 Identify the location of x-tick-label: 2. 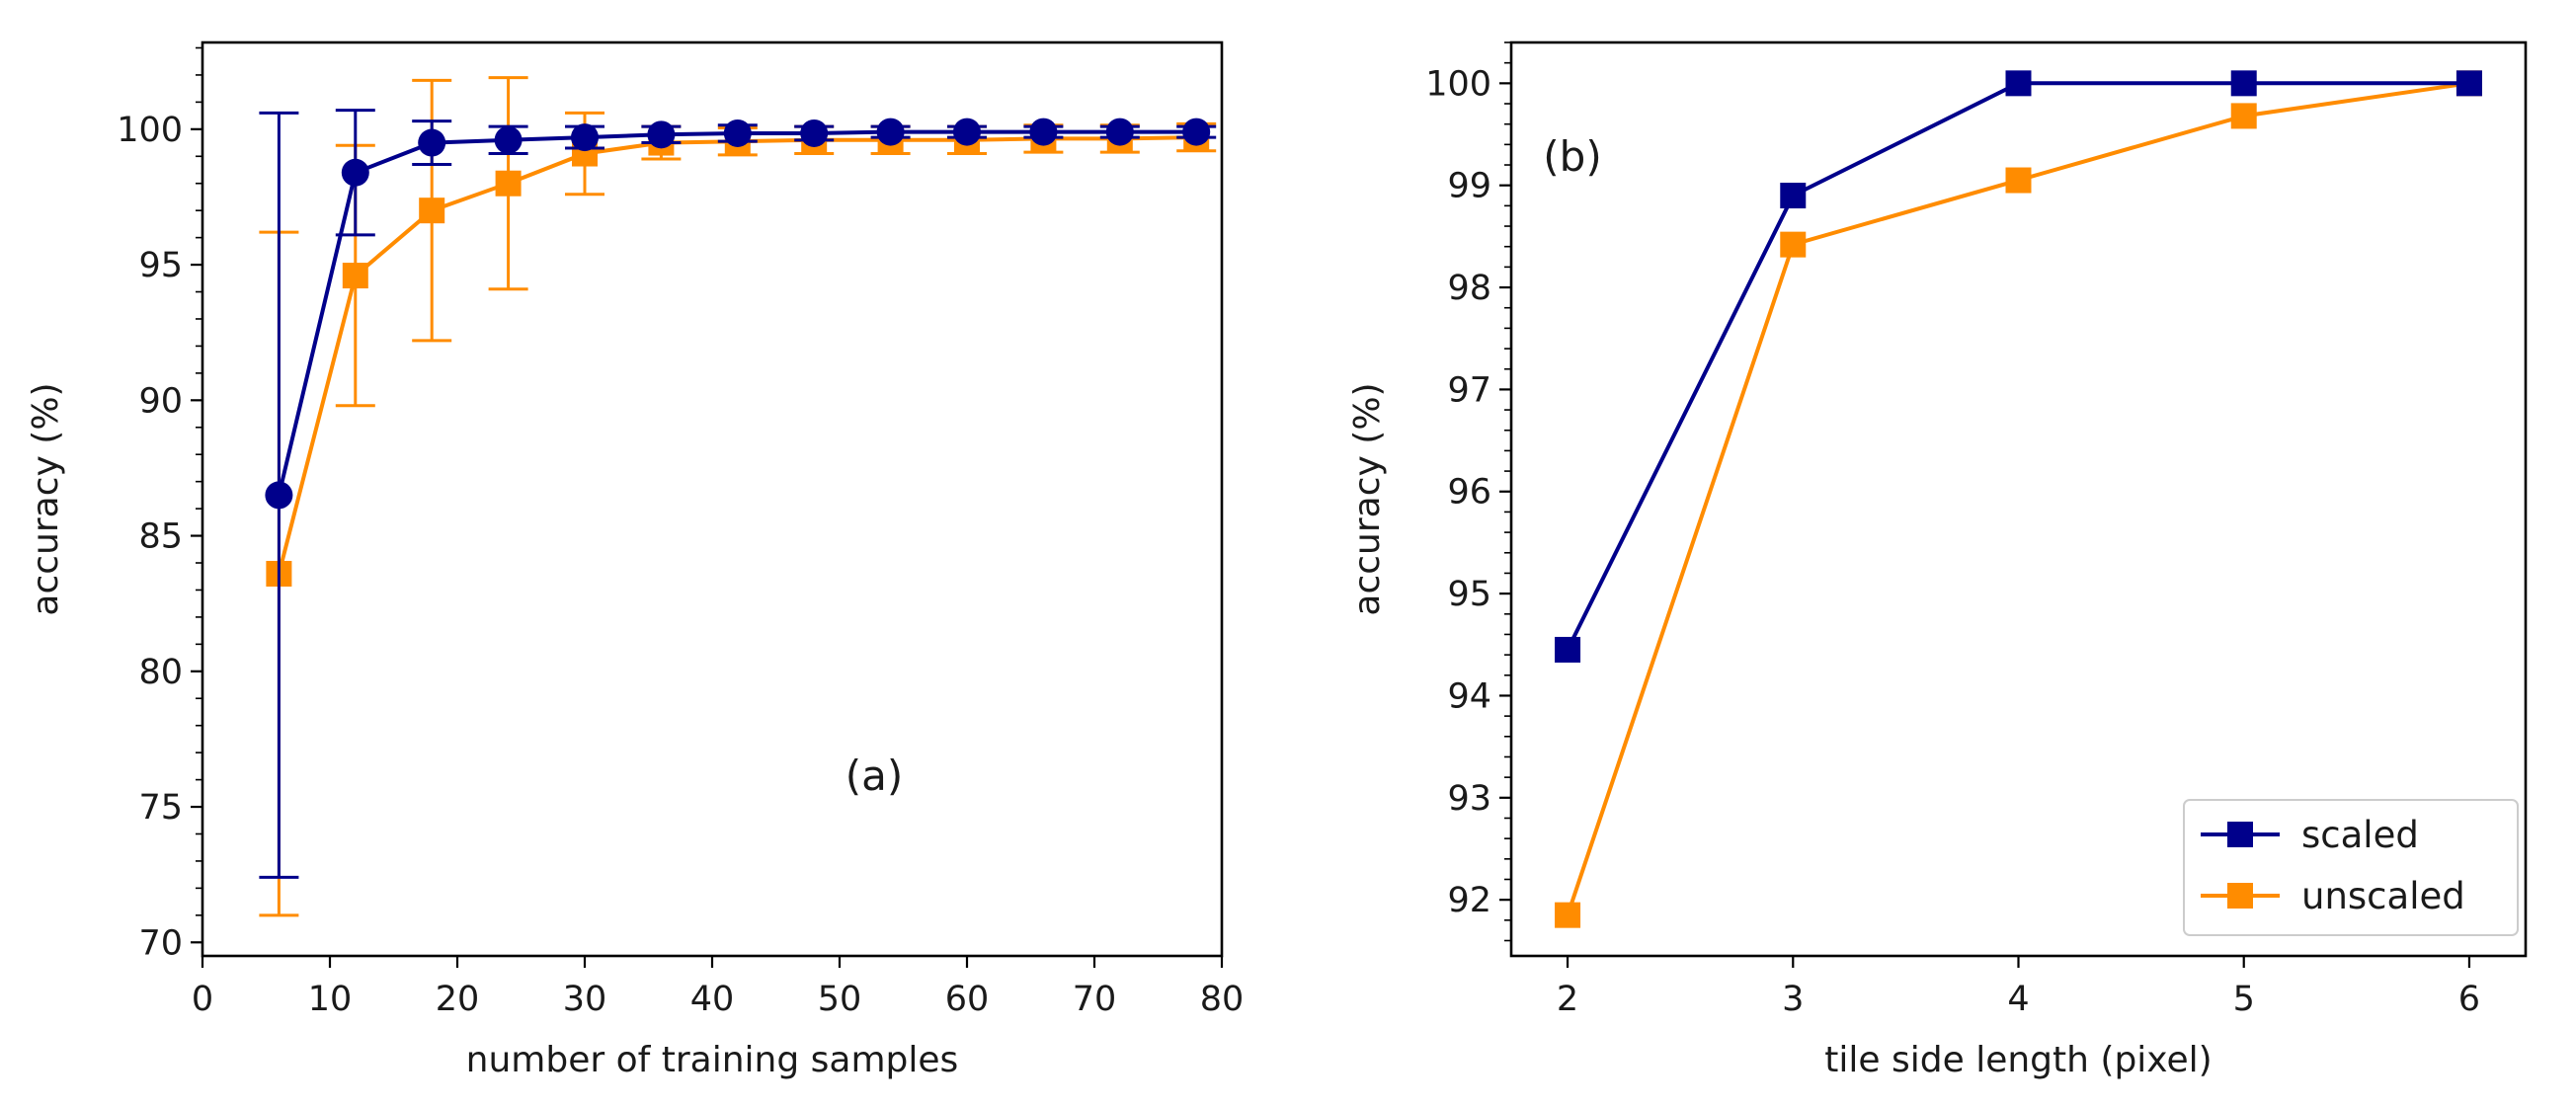
(1567, 999).